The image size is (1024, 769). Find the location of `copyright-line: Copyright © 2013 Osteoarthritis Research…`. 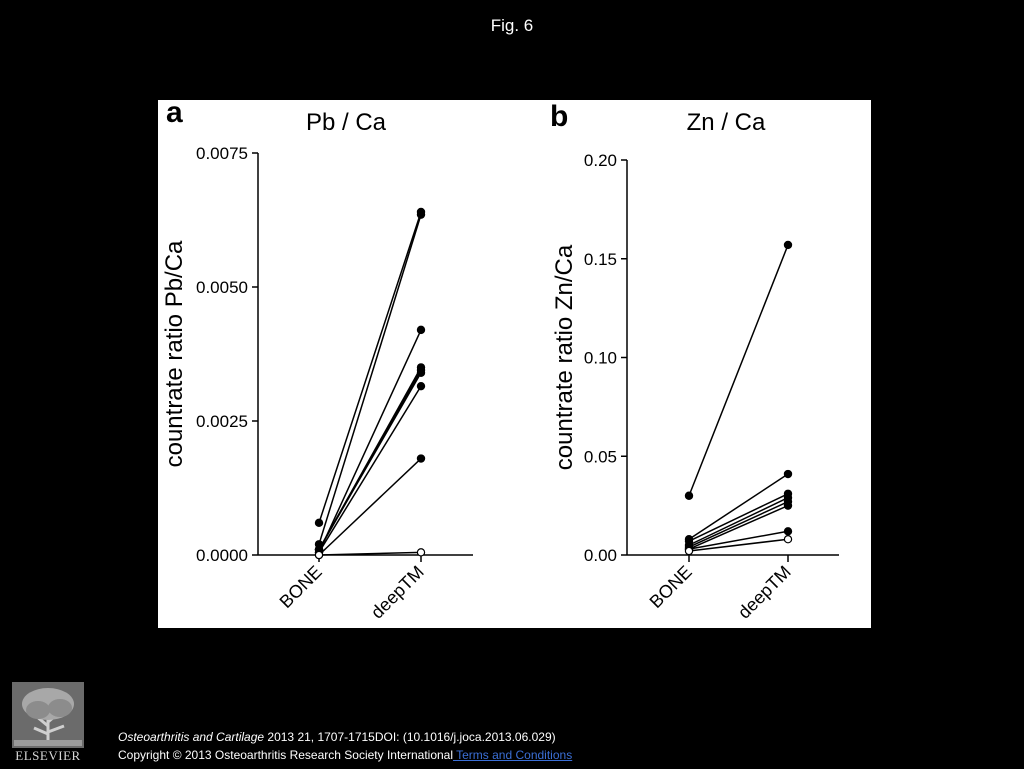

copyright-line: Copyright © 2013 Osteoarthritis Research… is located at coordinates (345, 755).